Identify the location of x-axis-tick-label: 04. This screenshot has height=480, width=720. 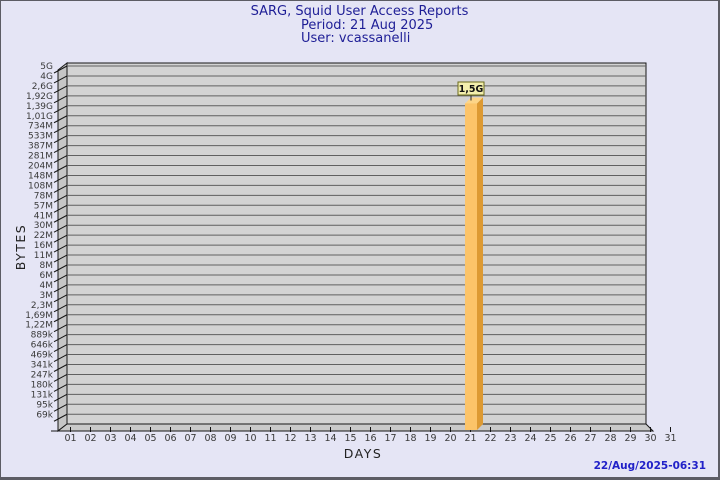
(130, 438).